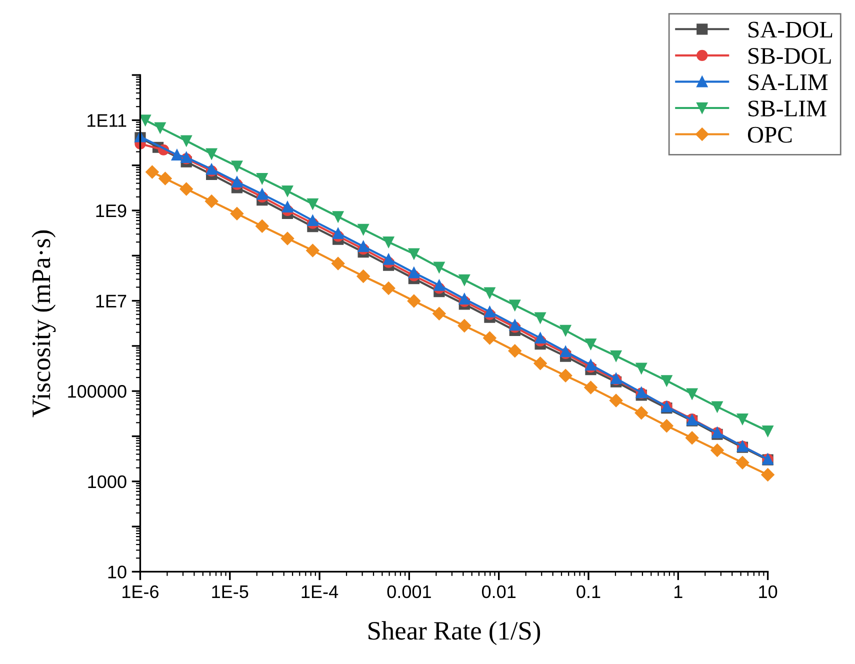 Image resolution: width=855 pixels, height=664 pixels. Describe the element at coordinates (409, 591) in the screenshot. I see `x-tick-label: 0.001` at that location.